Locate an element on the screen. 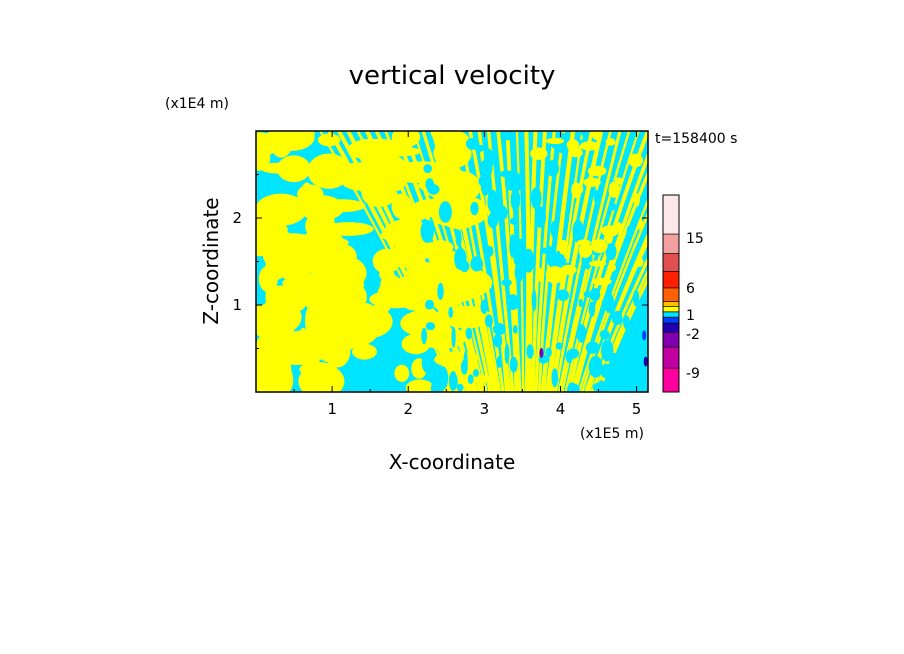 Image resolution: width=904 pixels, height=654 pixels. negative-specks is located at coordinates (593, 348).